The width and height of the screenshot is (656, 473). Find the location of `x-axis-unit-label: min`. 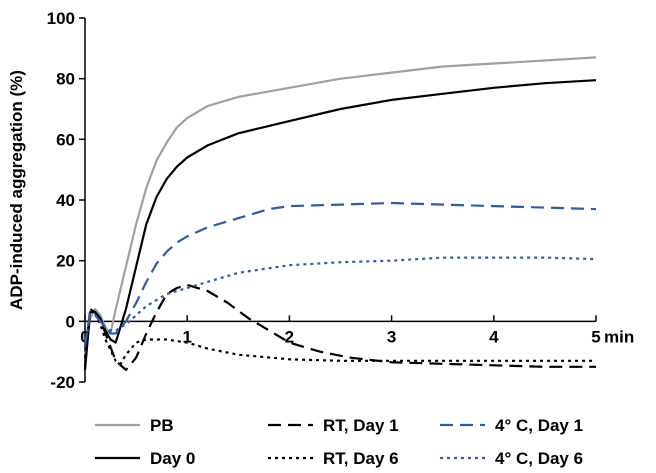

x-axis-unit-label: min is located at coordinates (619, 336).